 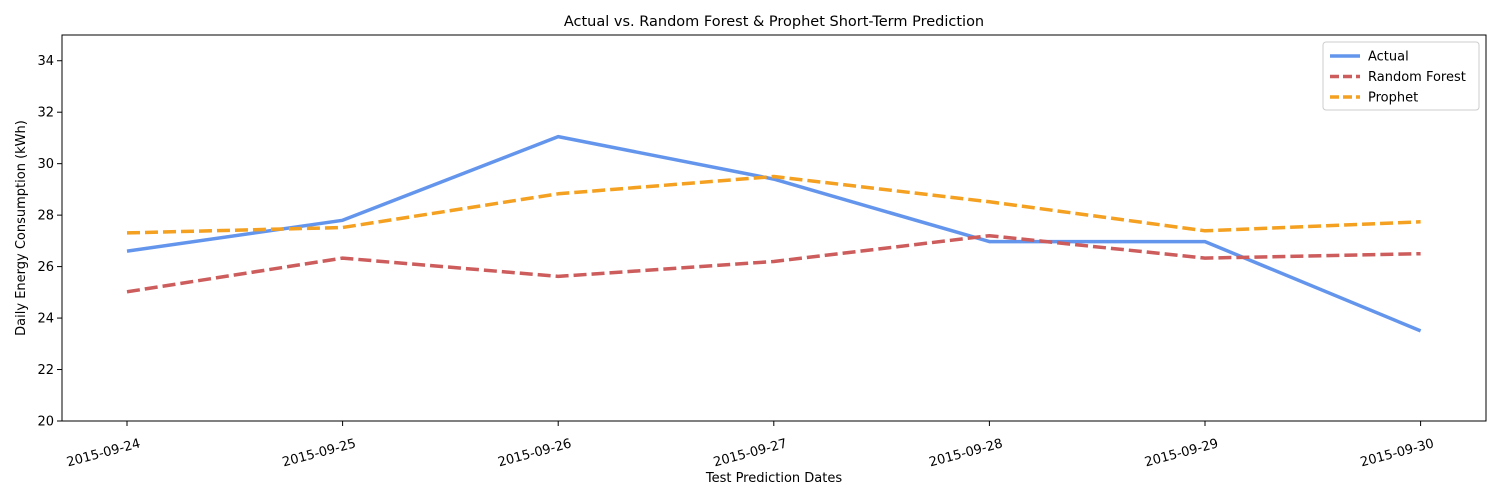 I want to click on legend-label: Random Forest, so click(x=1417, y=77).